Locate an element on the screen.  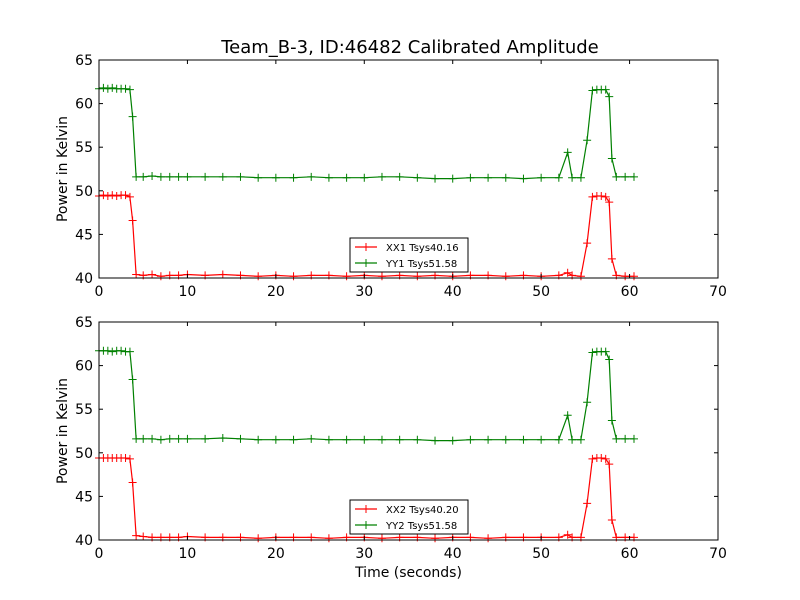
legend: XX1 Tsys40.16 YY1 Tsys51.58 is located at coordinates (409, 255).